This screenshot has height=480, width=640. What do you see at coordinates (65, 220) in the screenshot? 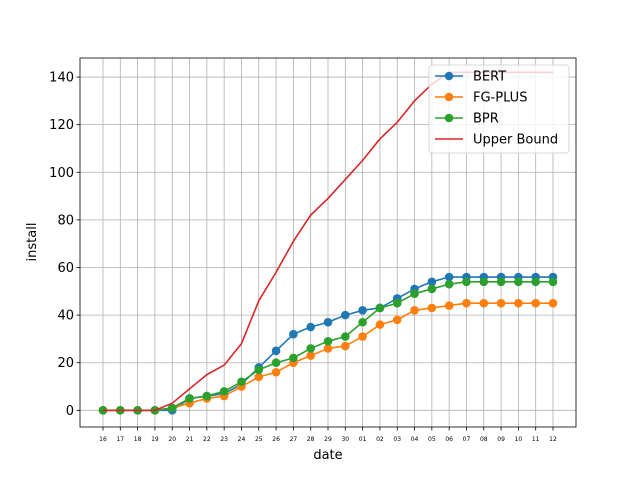
I see `y-tick-label: 80` at bounding box center [65, 220].